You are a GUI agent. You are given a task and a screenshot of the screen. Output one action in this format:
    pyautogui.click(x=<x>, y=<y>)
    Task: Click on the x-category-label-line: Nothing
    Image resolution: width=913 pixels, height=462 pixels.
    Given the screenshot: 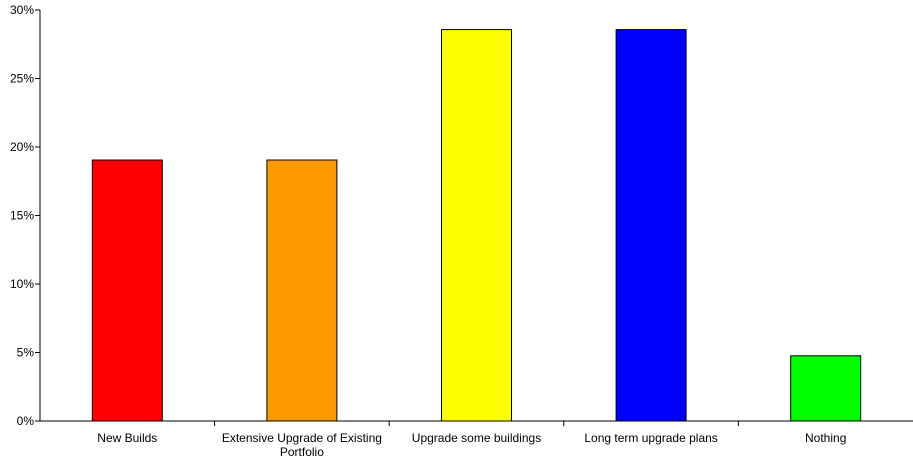 What is the action you would take?
    pyautogui.click(x=825, y=438)
    